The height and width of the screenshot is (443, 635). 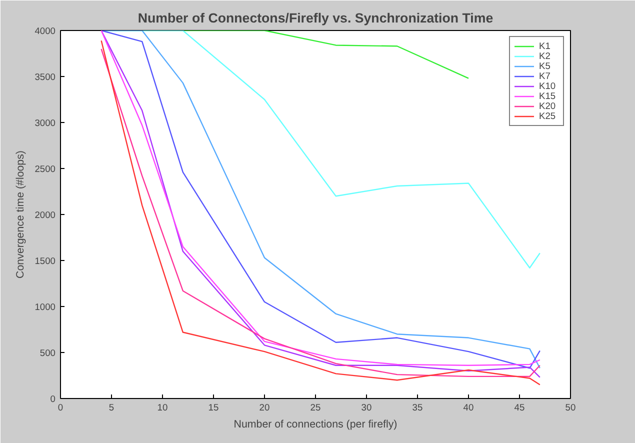 What do you see at coordinates (45, 261) in the screenshot?
I see `y-tick-label: 1500` at bounding box center [45, 261].